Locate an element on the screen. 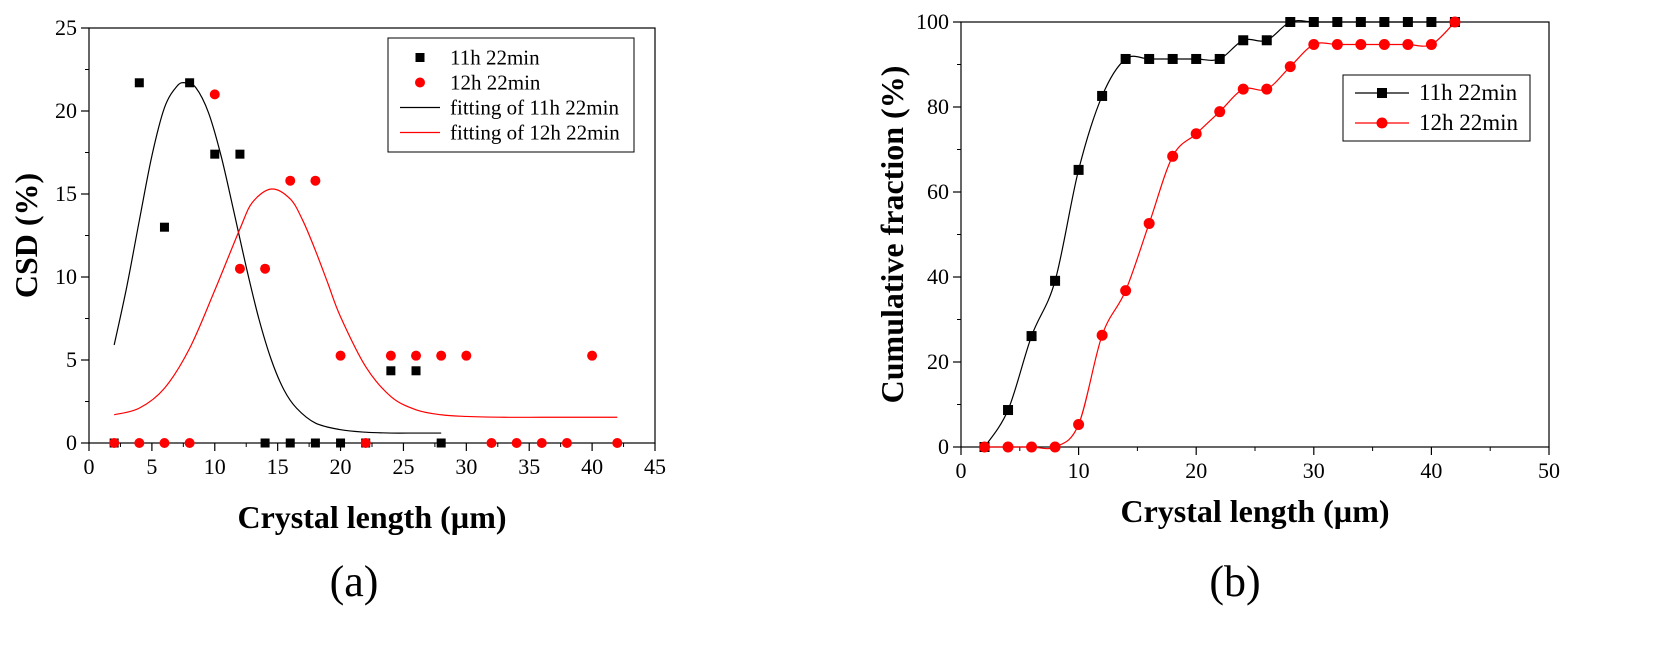 The width and height of the screenshot is (1654, 650). x-tick-label: 20 is located at coordinates (341, 466).